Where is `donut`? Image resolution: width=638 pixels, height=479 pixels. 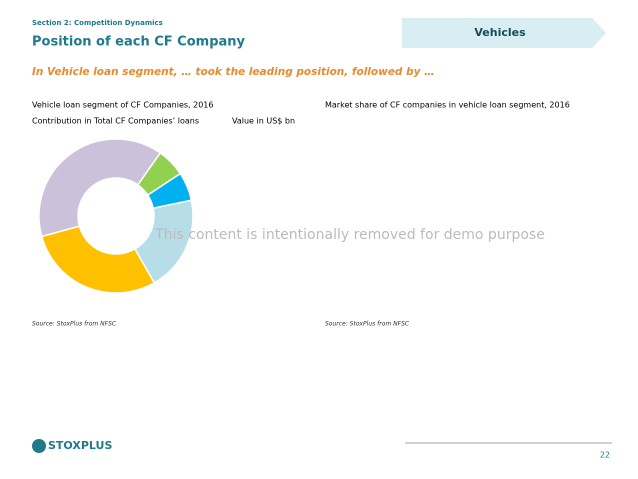 donut is located at coordinates (116, 216).